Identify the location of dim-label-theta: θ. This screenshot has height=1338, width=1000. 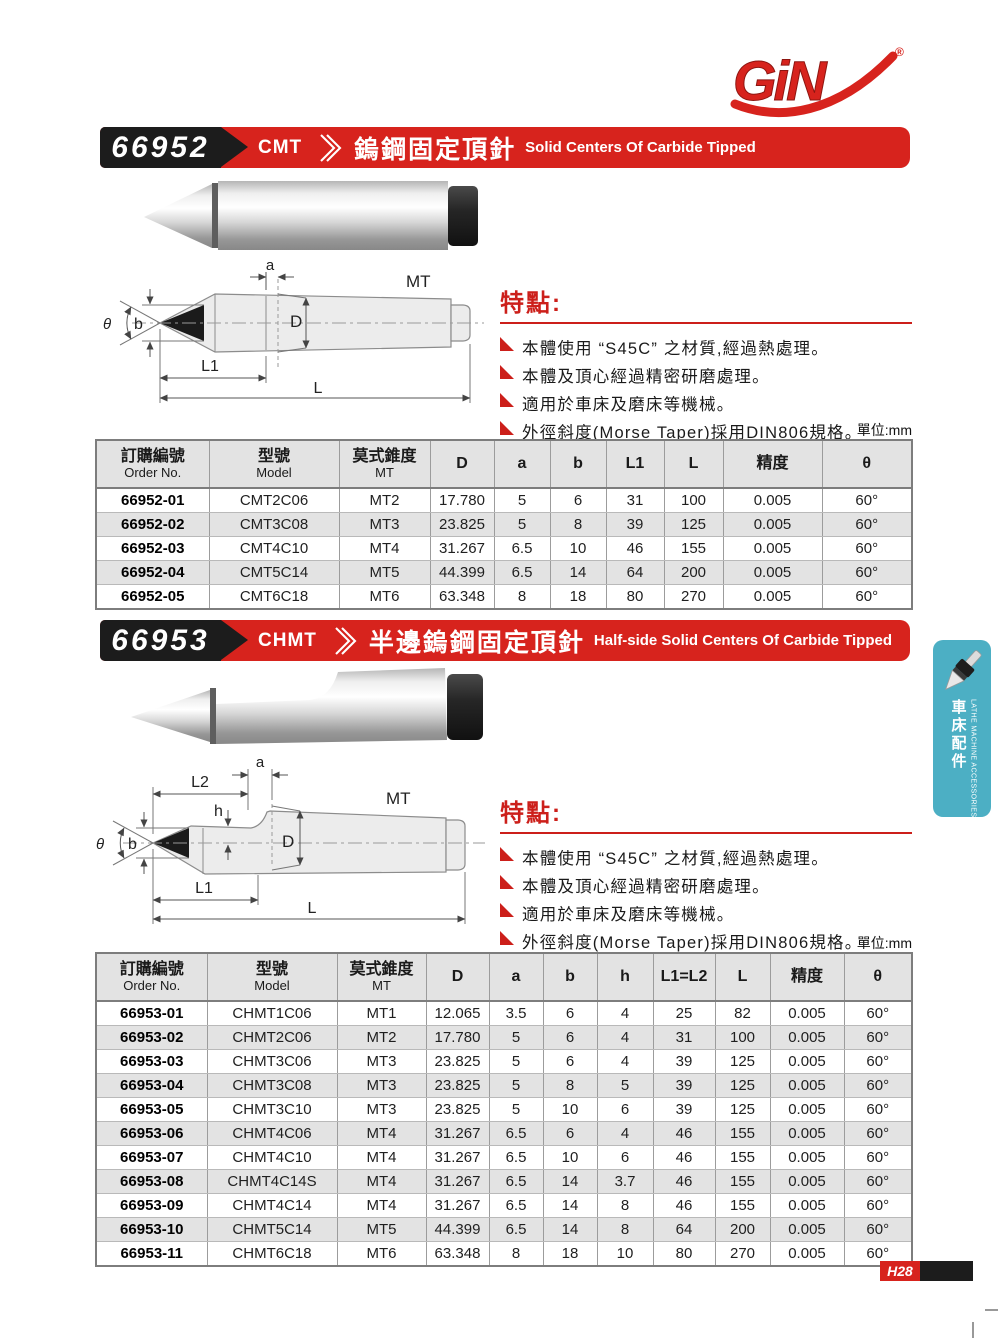
(107, 324).